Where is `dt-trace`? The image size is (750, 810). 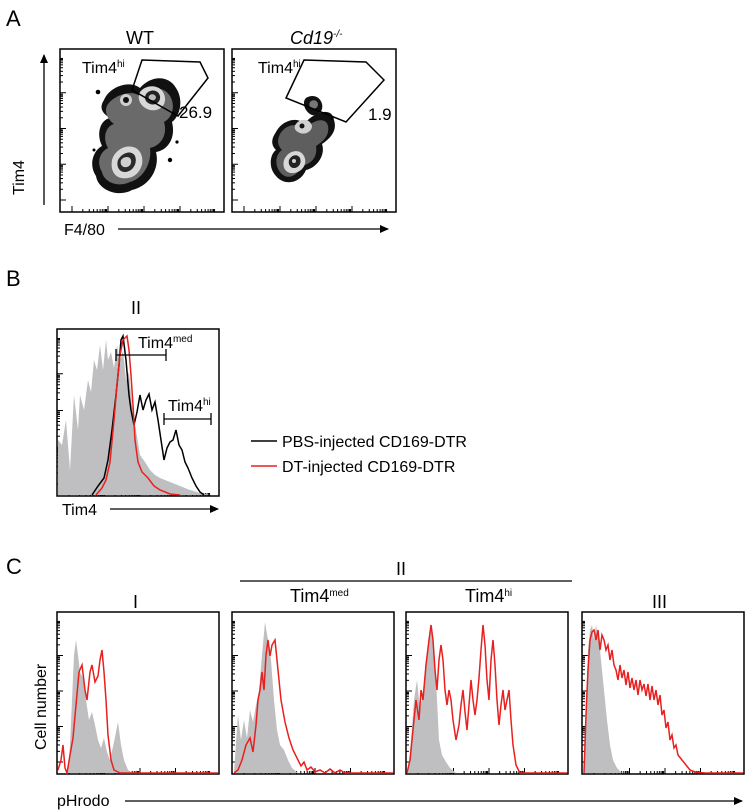
dt-trace is located at coordinates (138, 415).